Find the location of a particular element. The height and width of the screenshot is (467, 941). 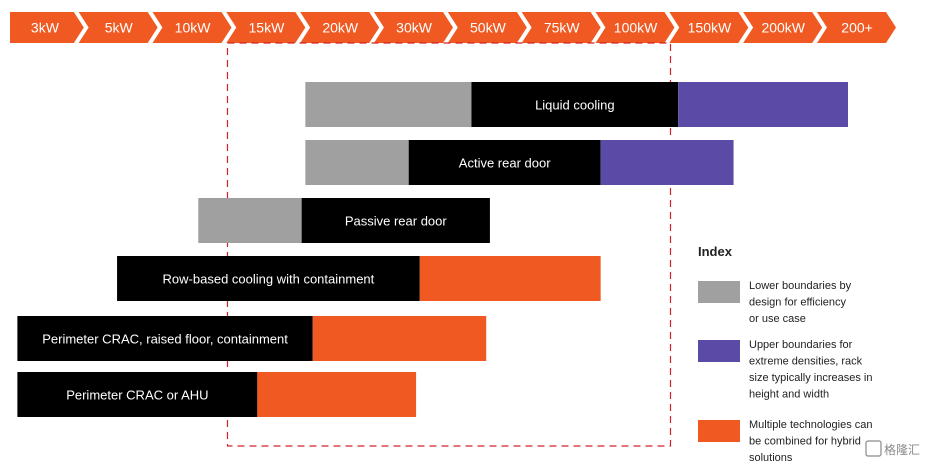

bar-row: Row-based cooling with containment is located at coordinates (359, 278).